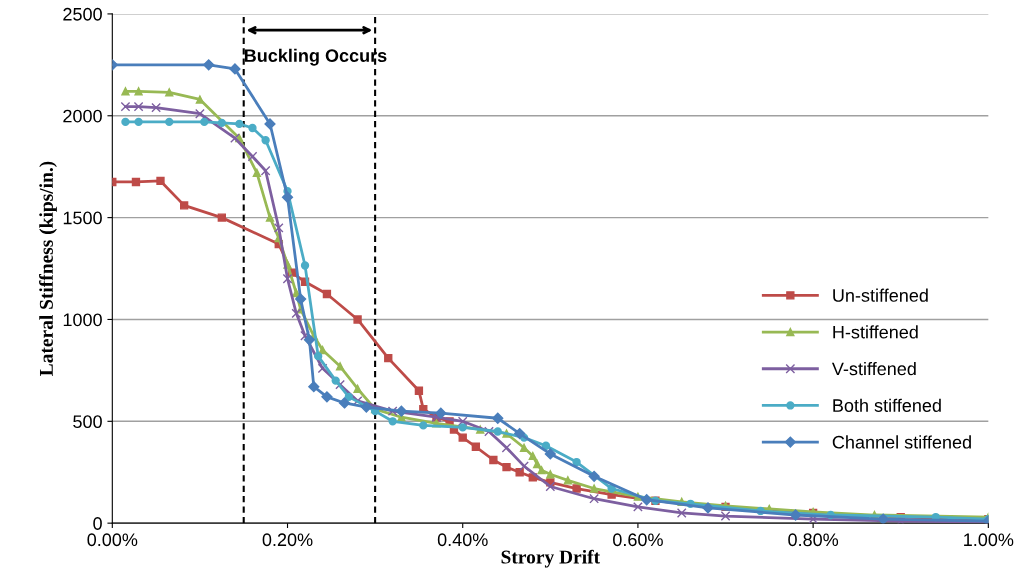  What do you see at coordinates (112, 540) in the screenshot?
I see `x-tick-label: 0.00%` at bounding box center [112, 540].